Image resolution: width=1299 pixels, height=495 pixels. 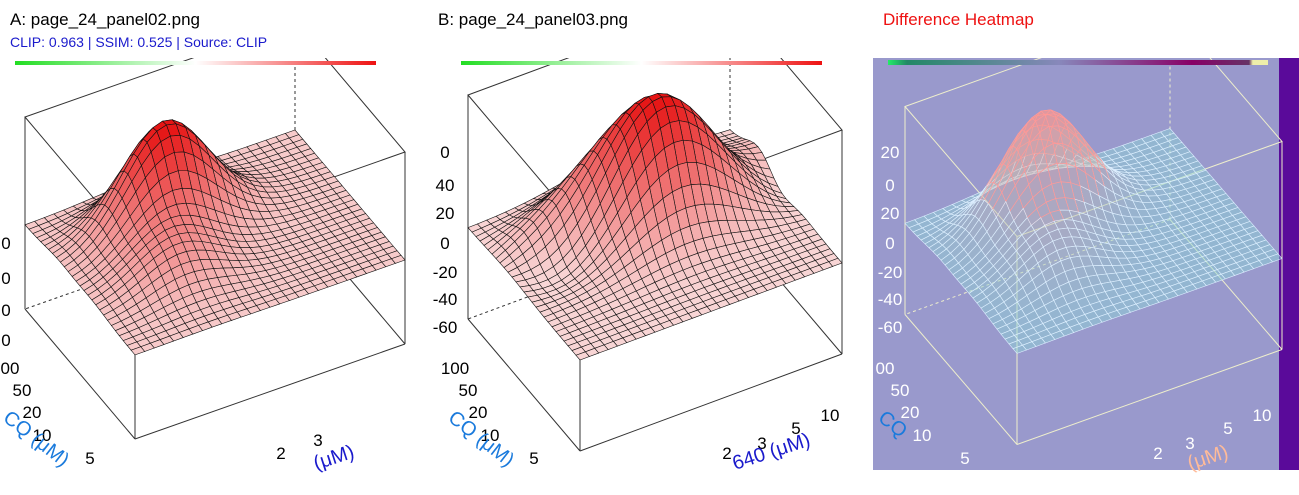 What do you see at coordinates (138, 42) in the screenshot?
I see `panel-subtitle: CLIP: 0.963 | SSIM: 0.525 | Source: CLIP` at bounding box center [138, 42].